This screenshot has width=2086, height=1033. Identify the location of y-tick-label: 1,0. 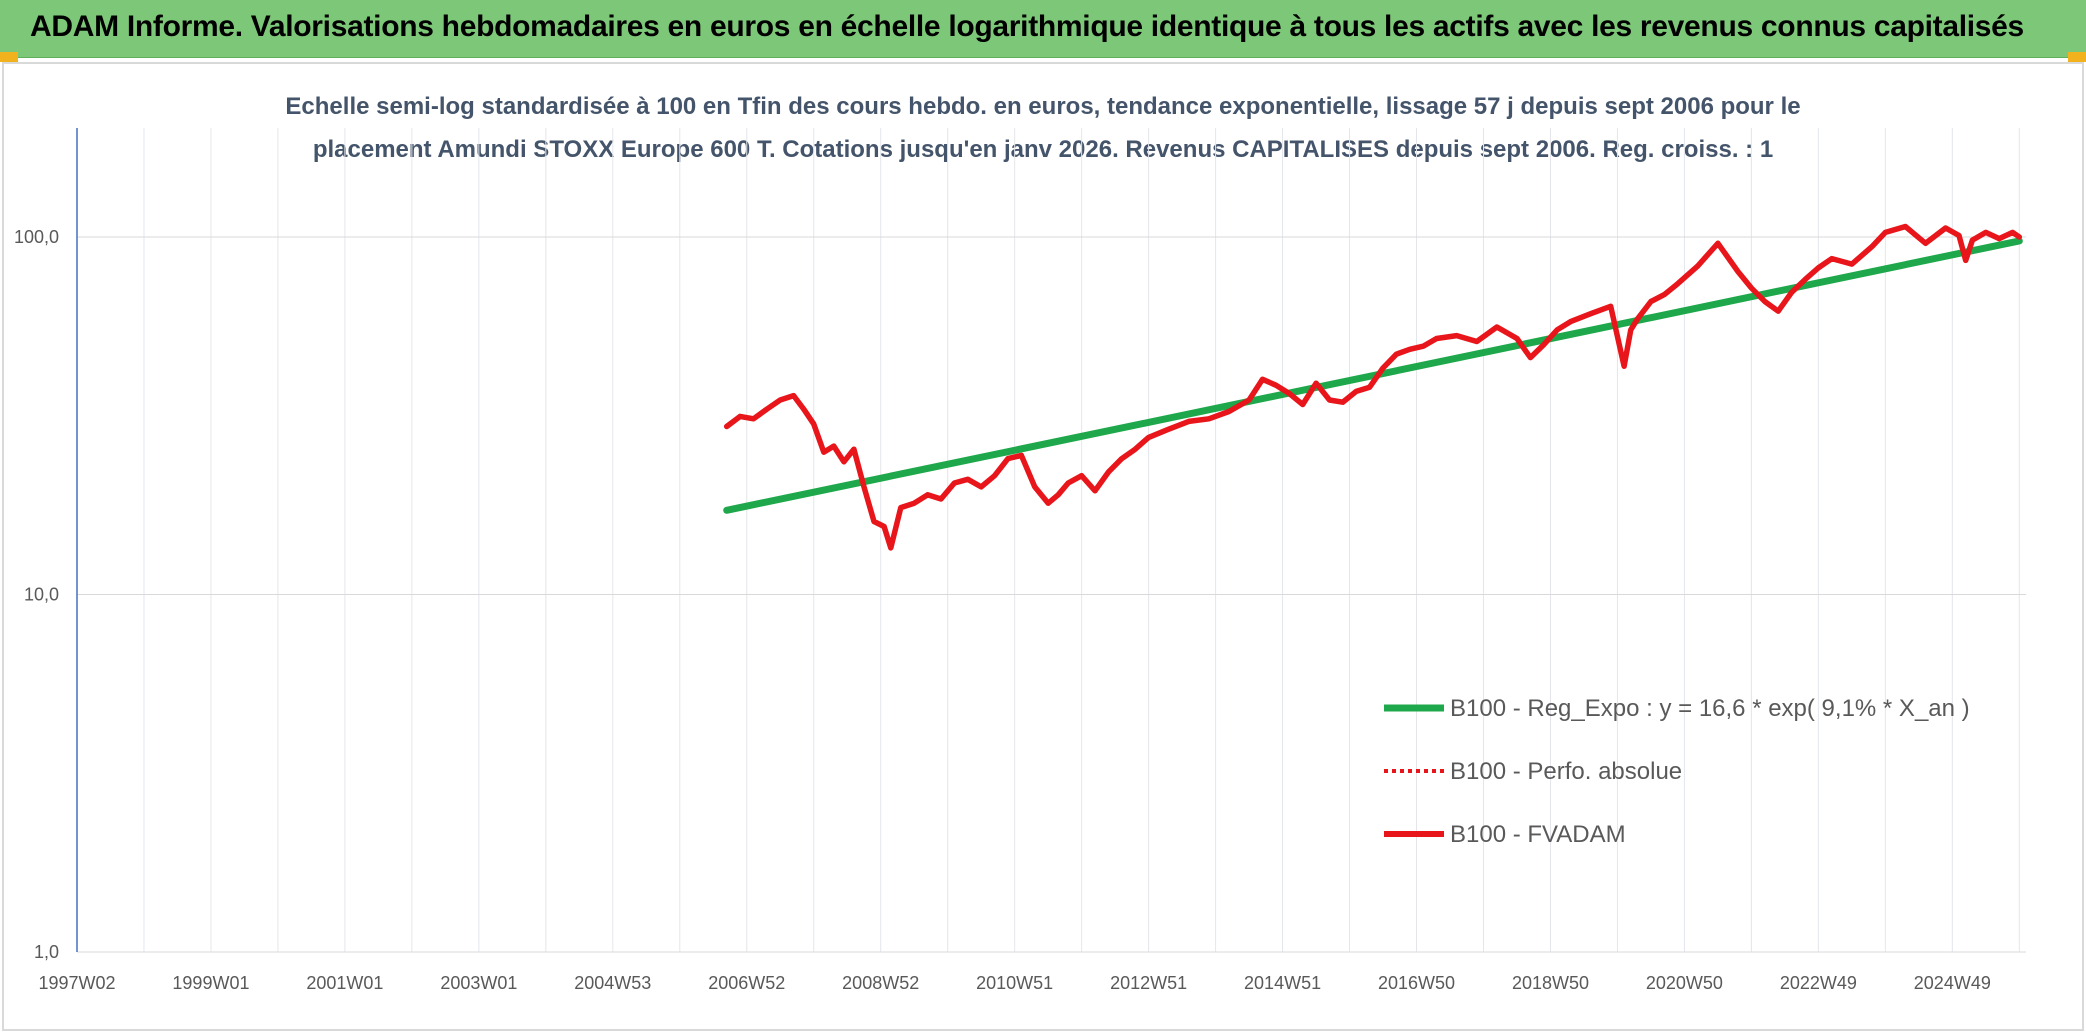
(46, 952).